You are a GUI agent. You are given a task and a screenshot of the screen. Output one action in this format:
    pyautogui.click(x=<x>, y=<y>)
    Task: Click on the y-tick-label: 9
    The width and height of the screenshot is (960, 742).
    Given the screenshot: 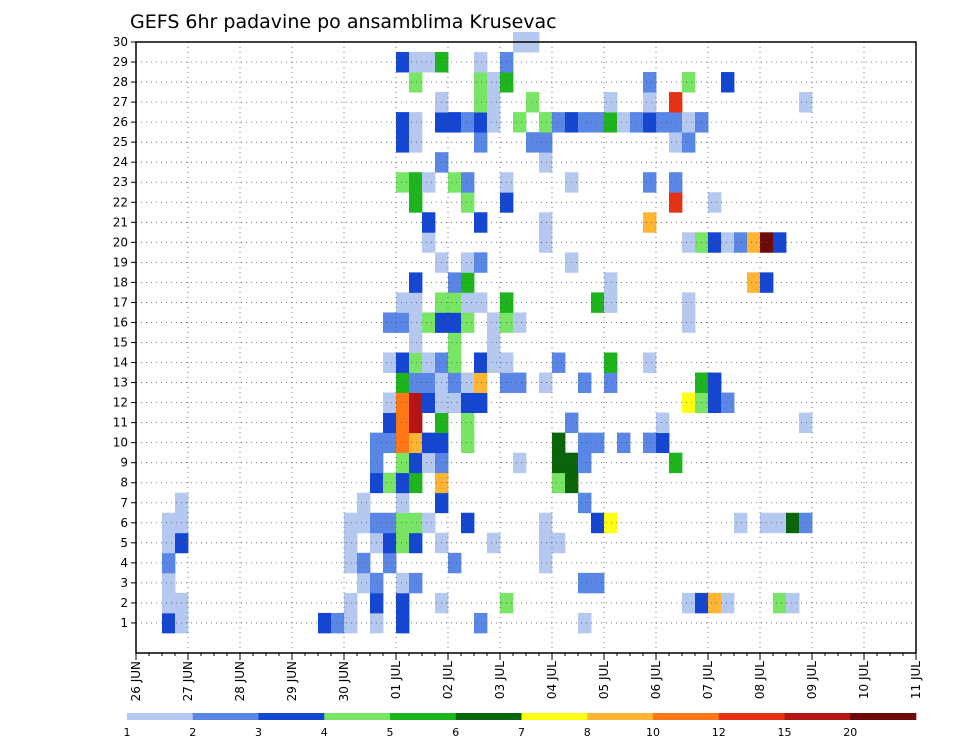 What is the action you would take?
    pyautogui.click(x=124, y=463)
    